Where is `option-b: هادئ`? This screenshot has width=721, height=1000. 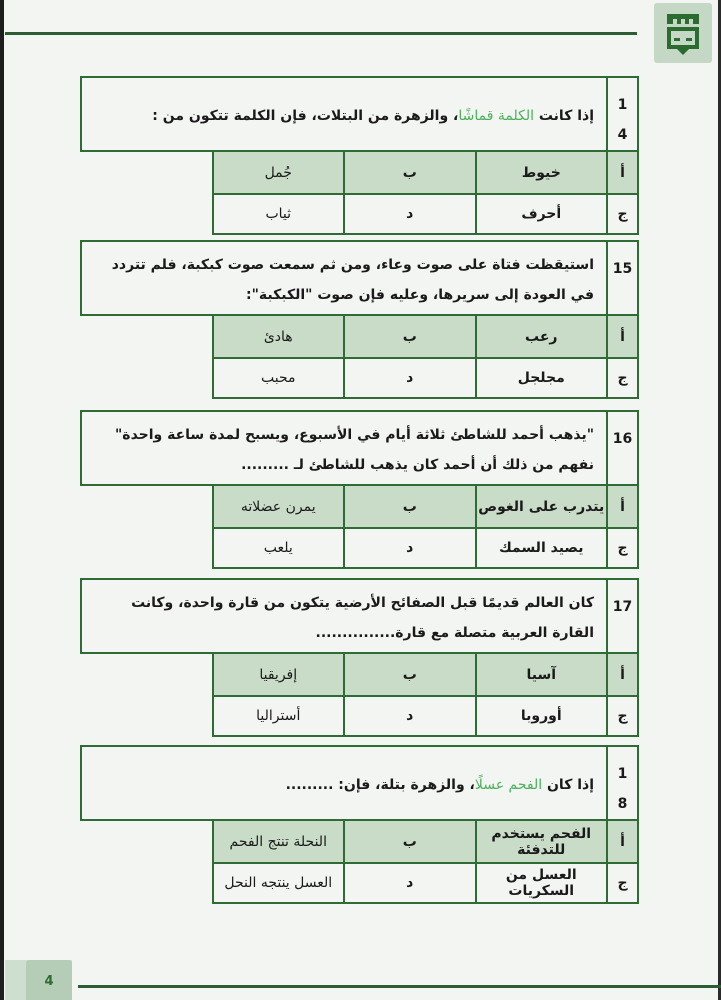
option-b: هادئ is located at coordinates (278, 336).